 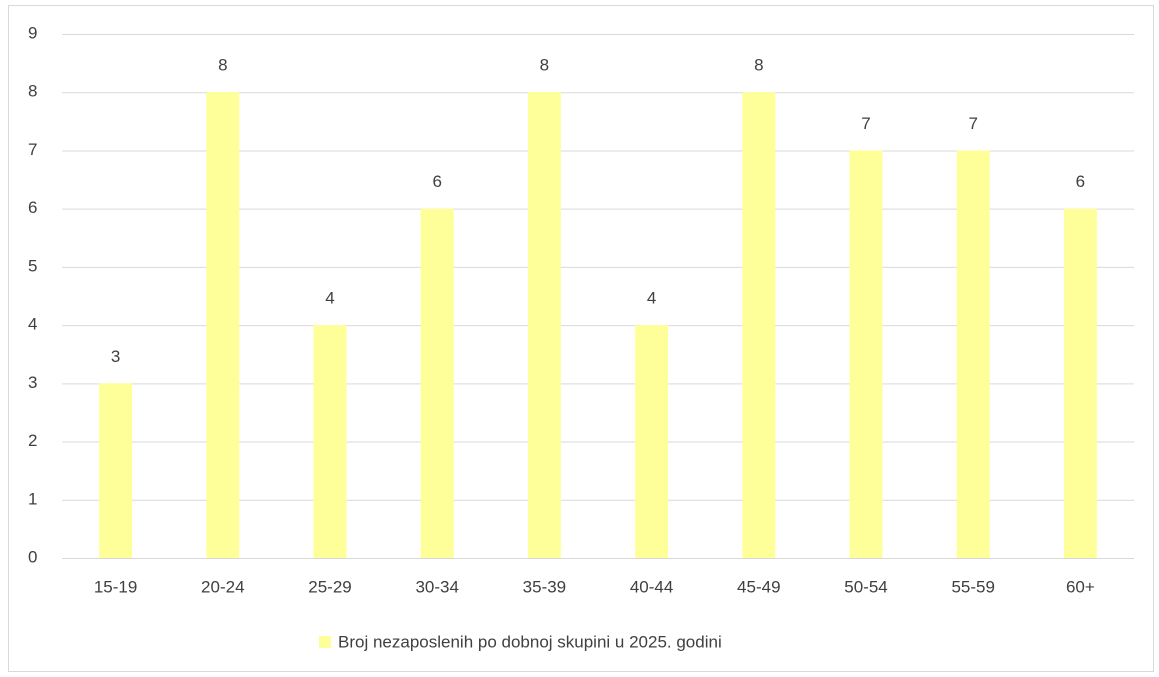 What do you see at coordinates (115, 356) in the screenshot?
I see `data-label: 3` at bounding box center [115, 356].